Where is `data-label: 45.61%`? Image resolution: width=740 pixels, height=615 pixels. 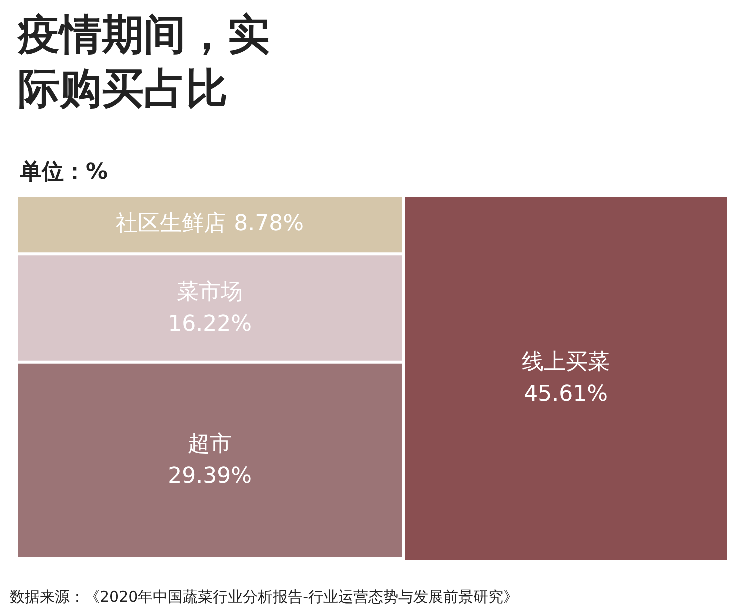 data-label: 45.61% is located at coordinates (566, 395).